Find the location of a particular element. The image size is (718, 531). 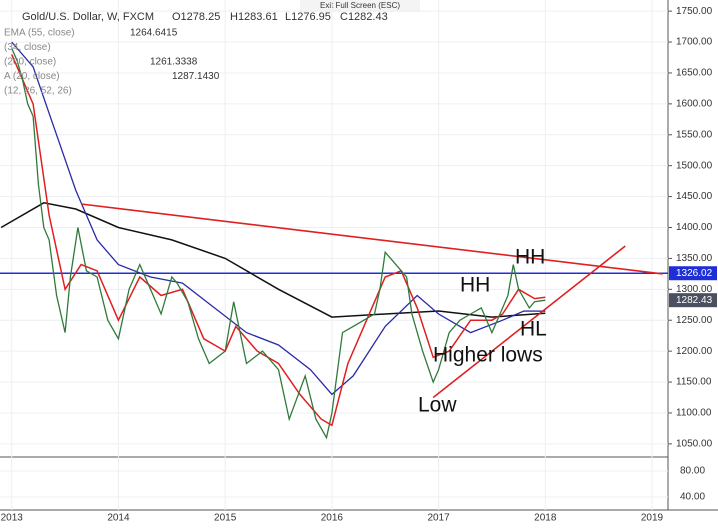

indicator-label: EMA (55, close) is located at coordinates (39, 33).